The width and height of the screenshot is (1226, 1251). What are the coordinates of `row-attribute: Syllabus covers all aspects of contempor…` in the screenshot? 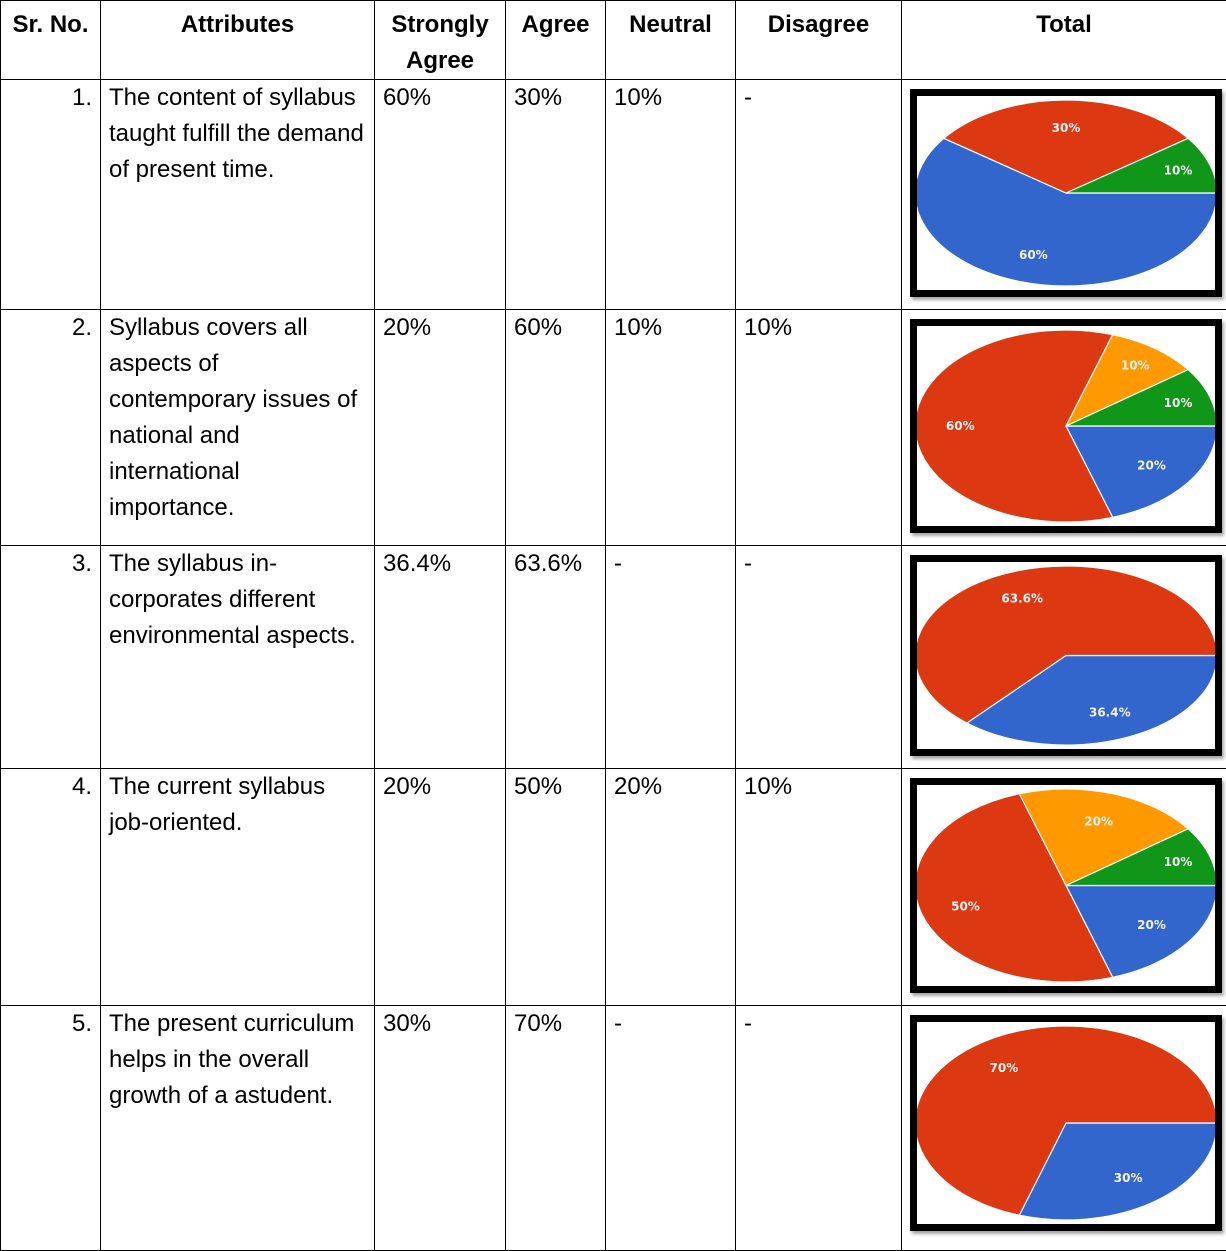 It's located at (238, 428).